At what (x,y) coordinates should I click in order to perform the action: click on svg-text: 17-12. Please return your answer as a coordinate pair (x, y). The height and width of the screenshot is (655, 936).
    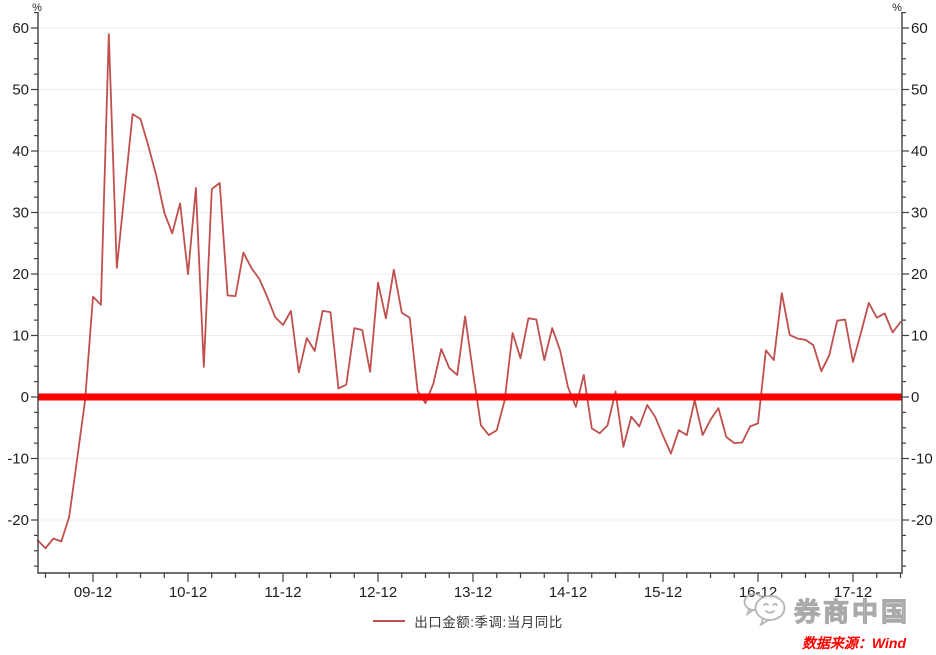
    Looking at the image, I should click on (853, 592).